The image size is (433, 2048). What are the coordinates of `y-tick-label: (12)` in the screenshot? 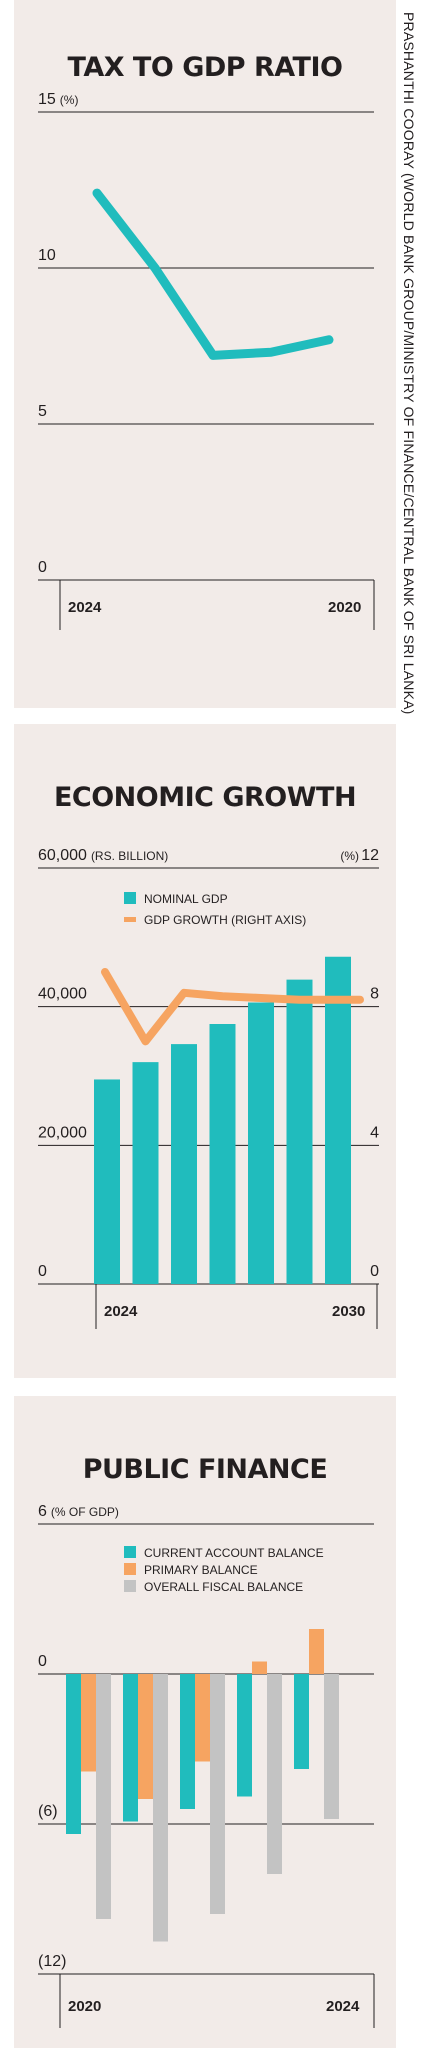 It's located at (52, 1961).